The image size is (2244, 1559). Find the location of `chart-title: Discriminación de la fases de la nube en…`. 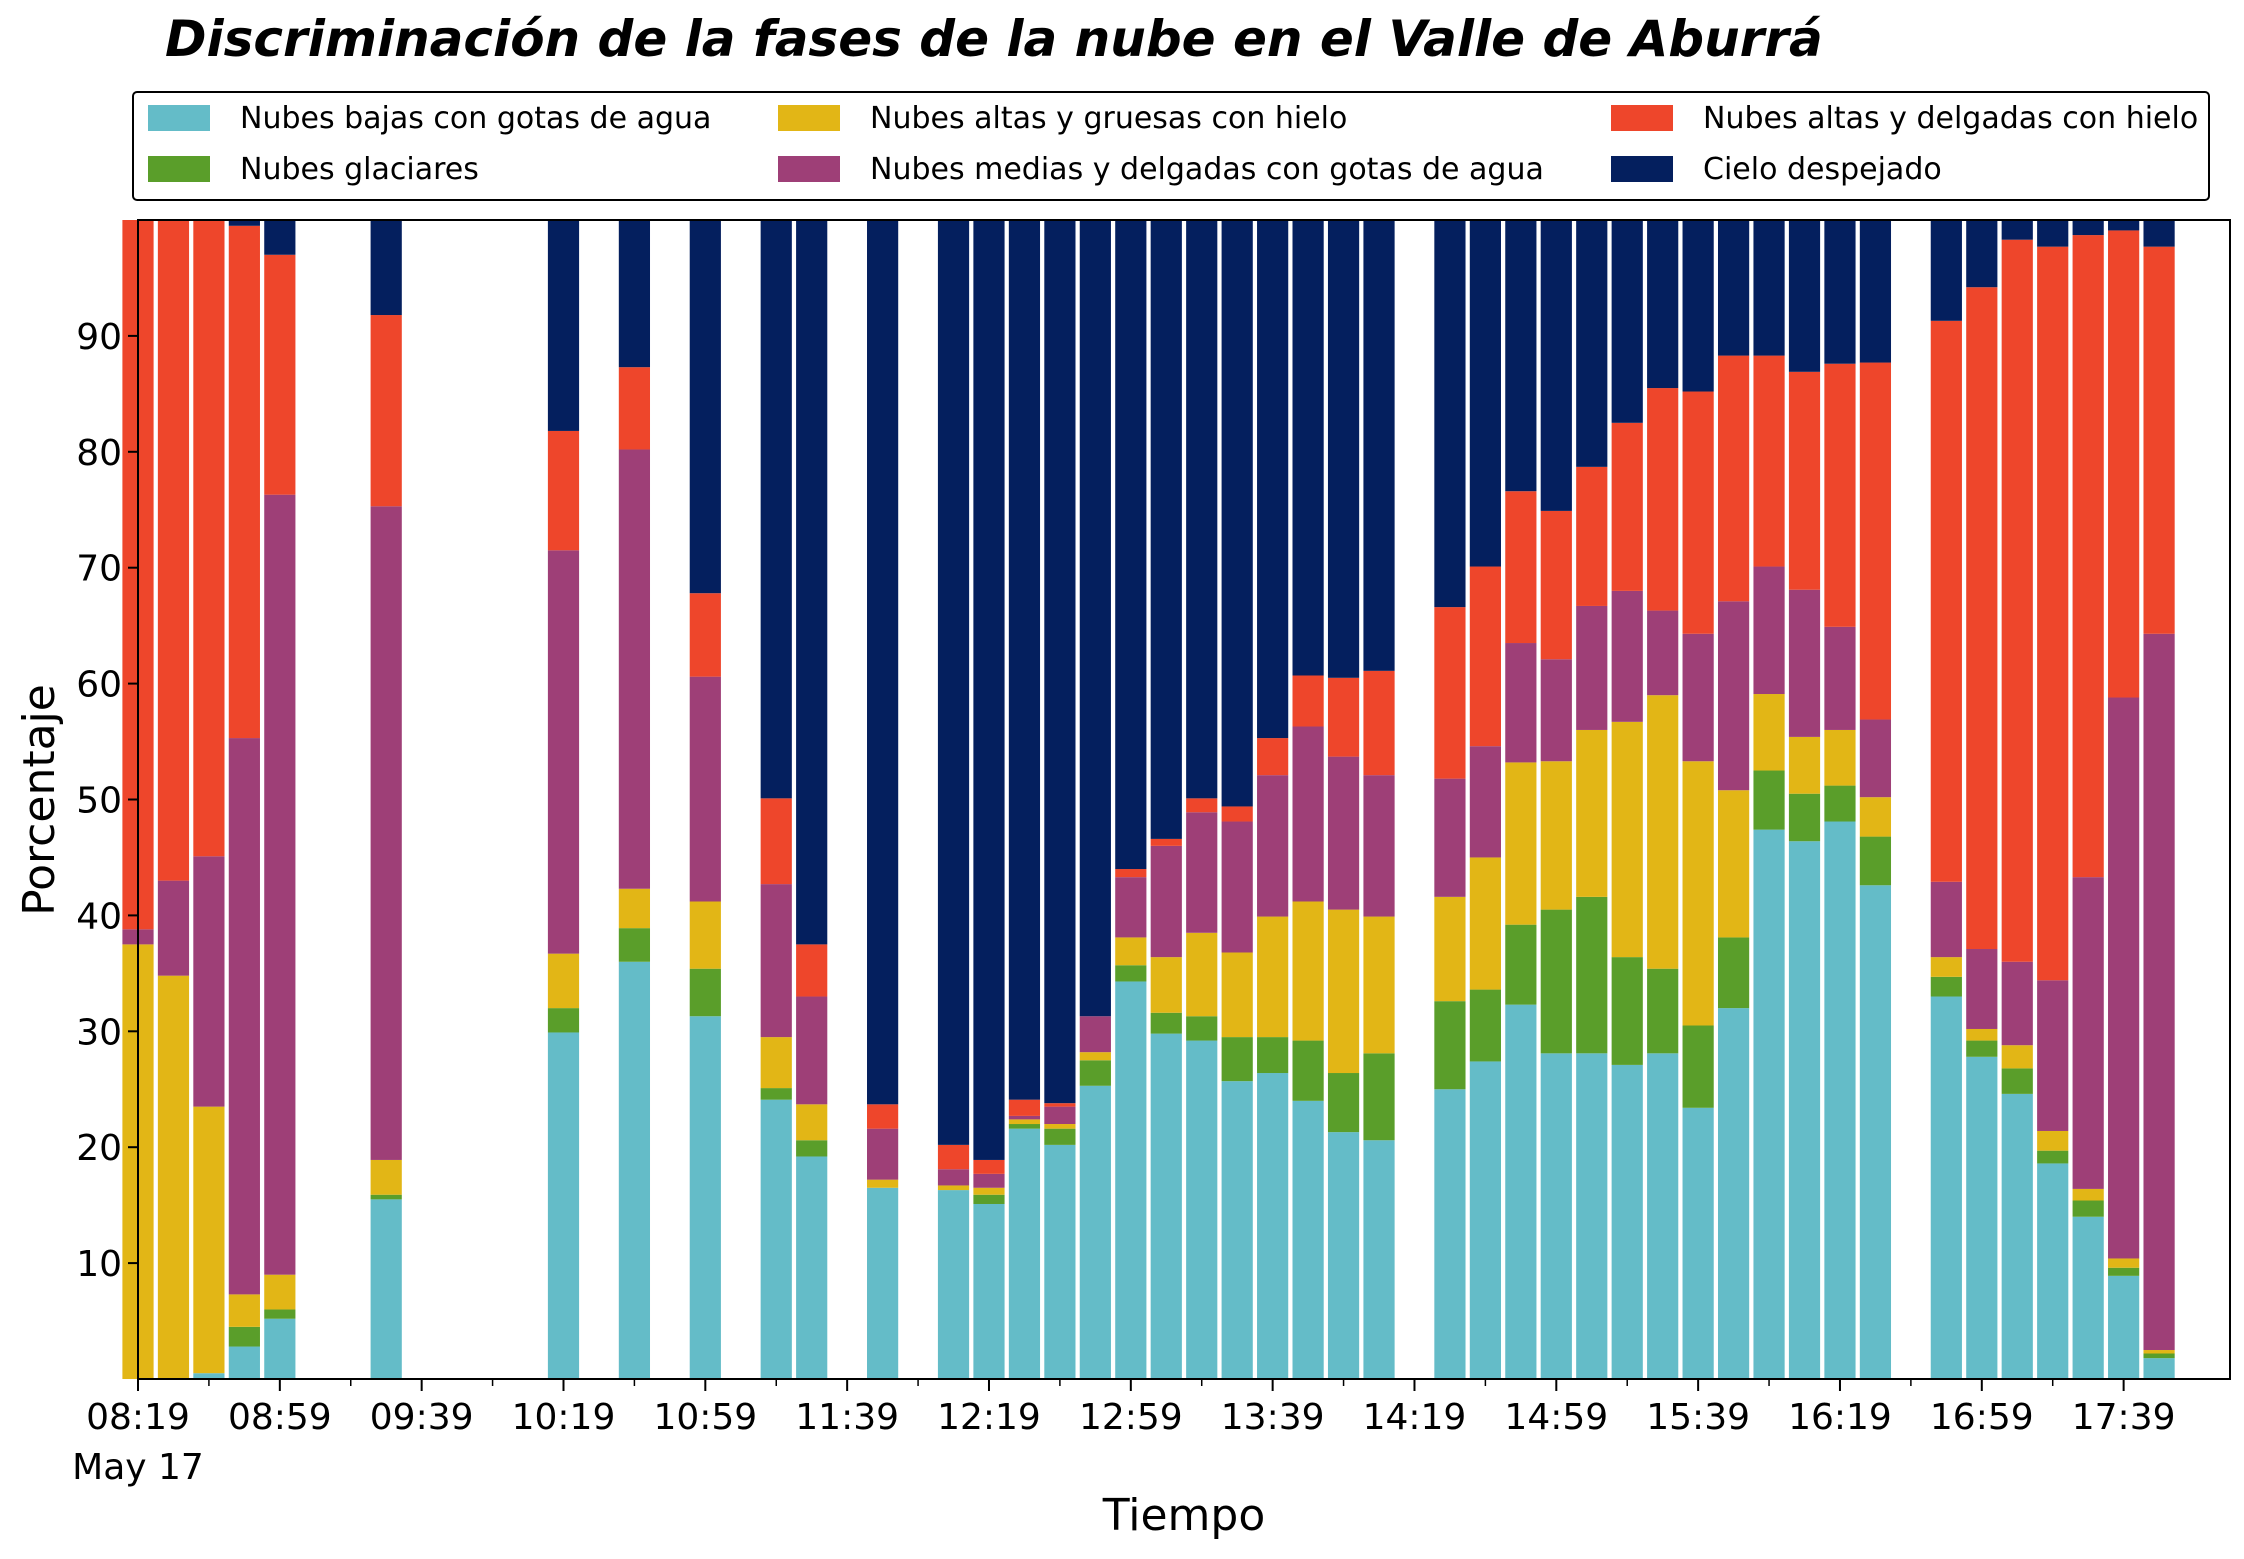

chart-title: Discriminación de la fases de la nube en… is located at coordinates (994, 39).